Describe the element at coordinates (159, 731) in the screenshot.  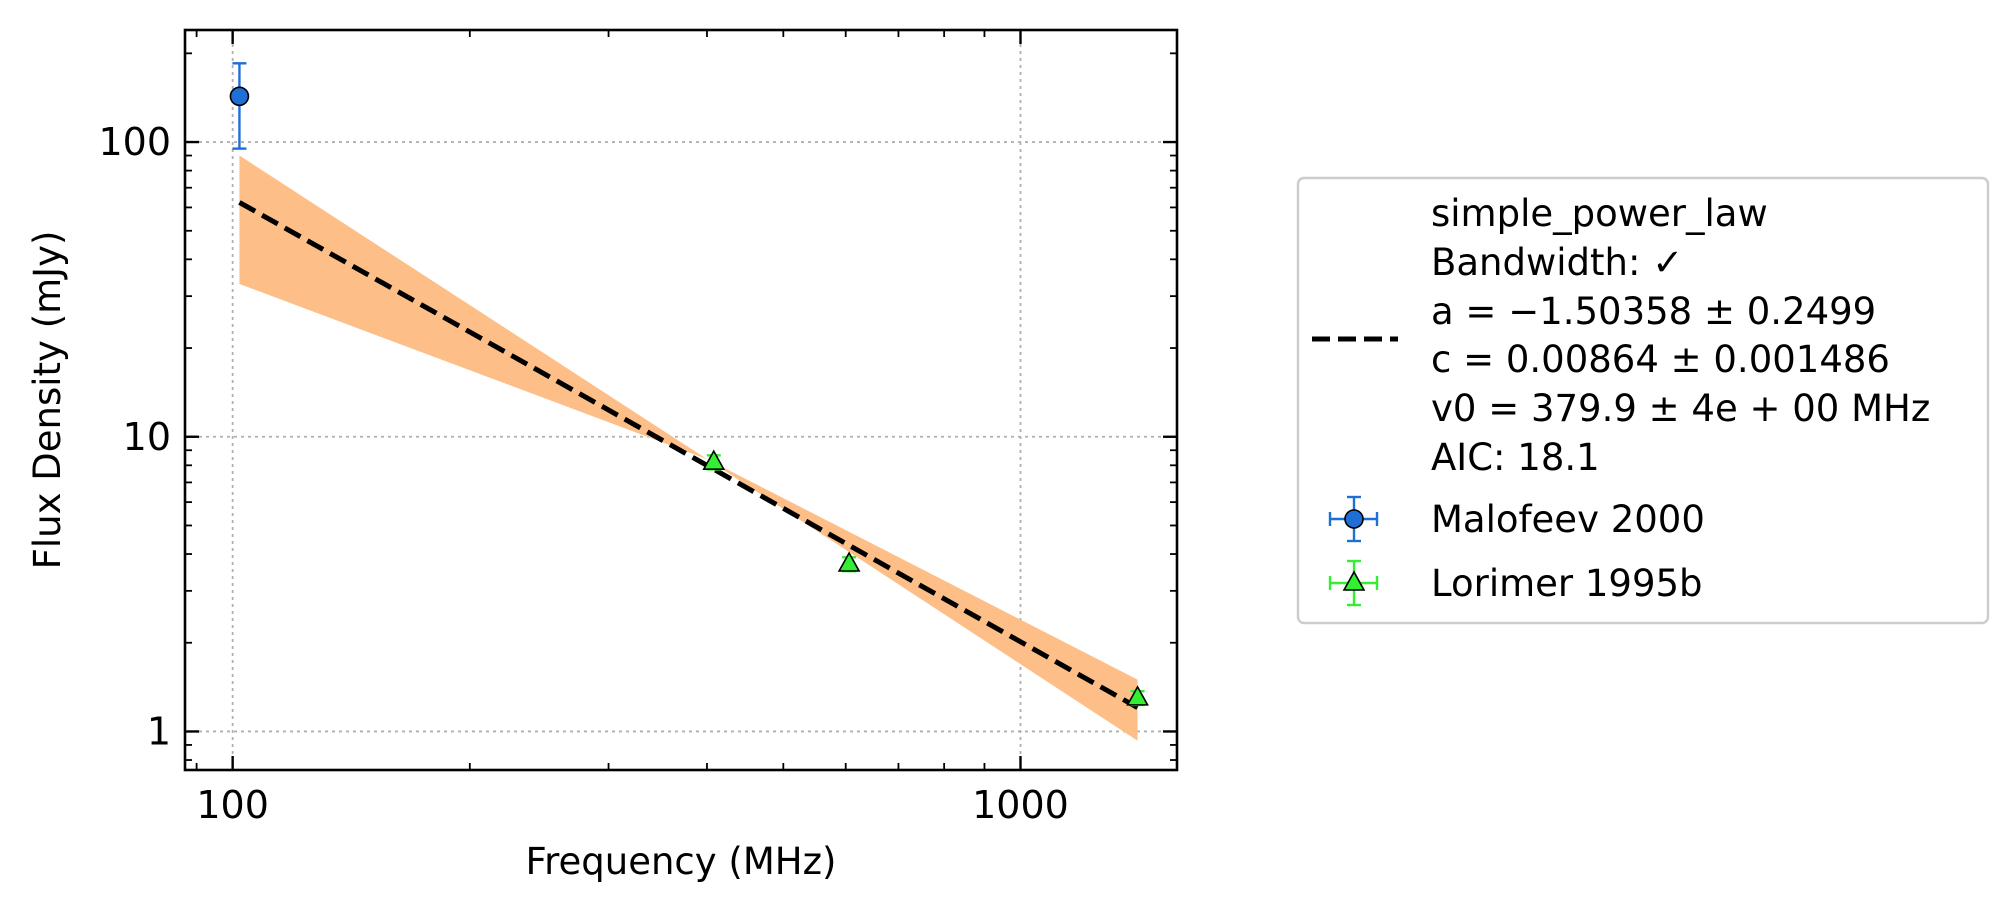
I see `y-tick-label: 1` at that location.